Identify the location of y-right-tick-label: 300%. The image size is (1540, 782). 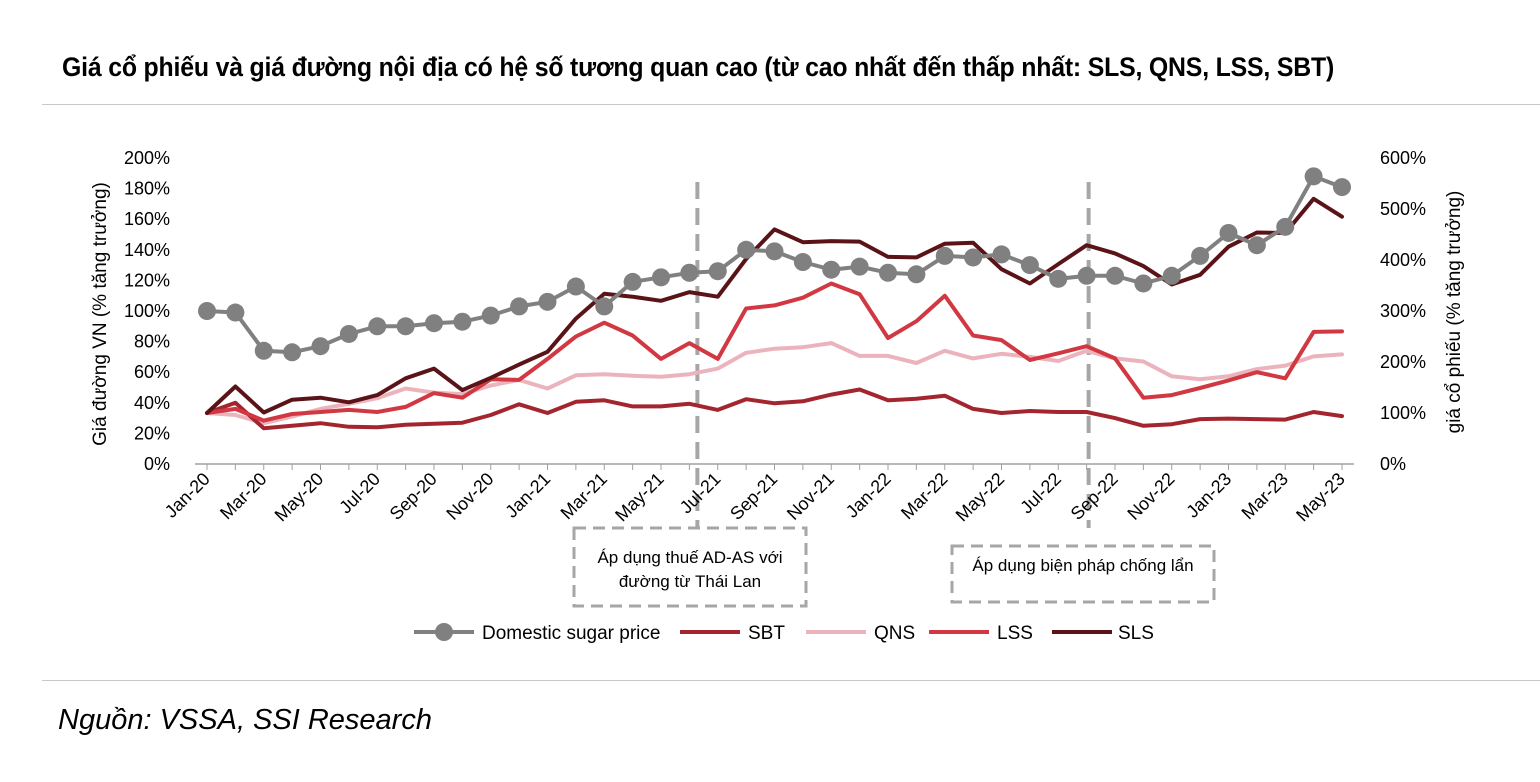
(1403, 311).